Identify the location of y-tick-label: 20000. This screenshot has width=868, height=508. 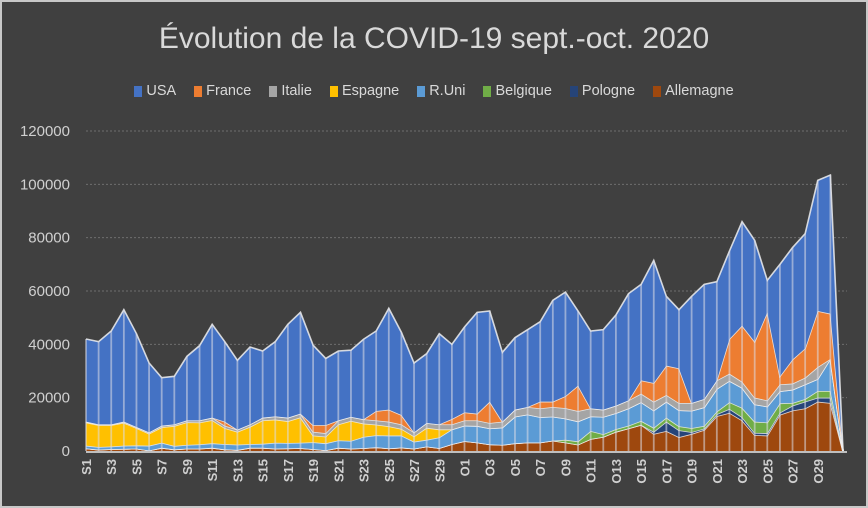
(49, 398).